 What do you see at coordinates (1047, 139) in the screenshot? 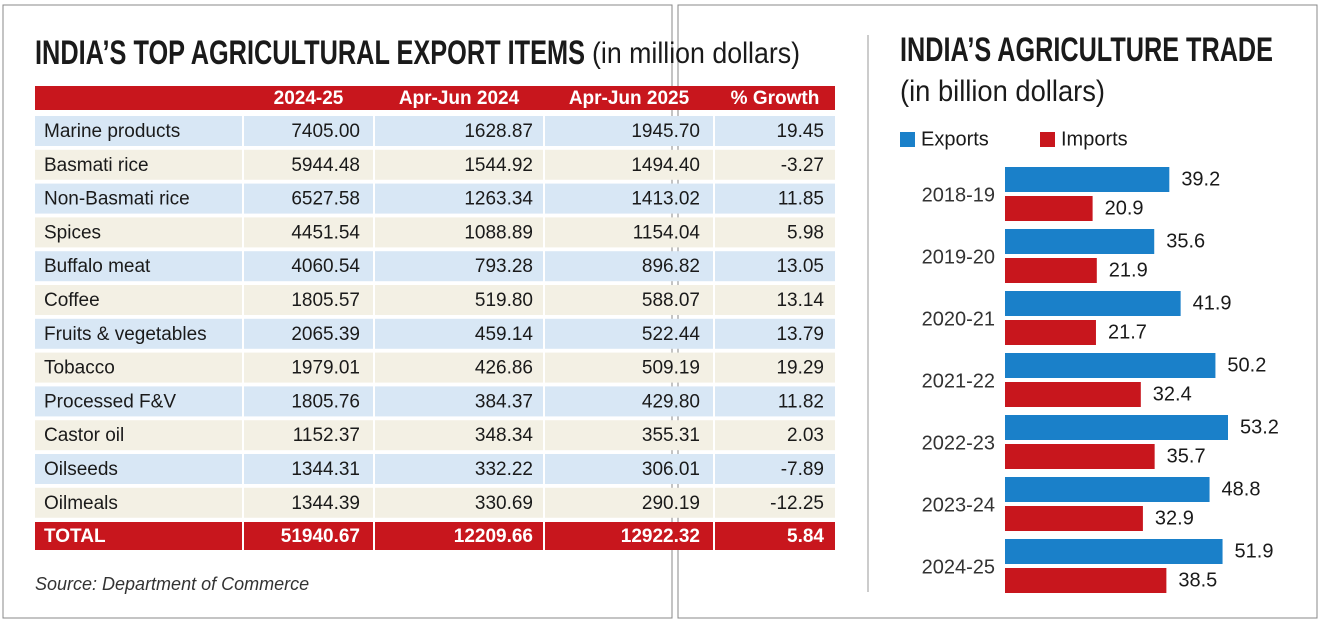
I see `legend-swatch` at bounding box center [1047, 139].